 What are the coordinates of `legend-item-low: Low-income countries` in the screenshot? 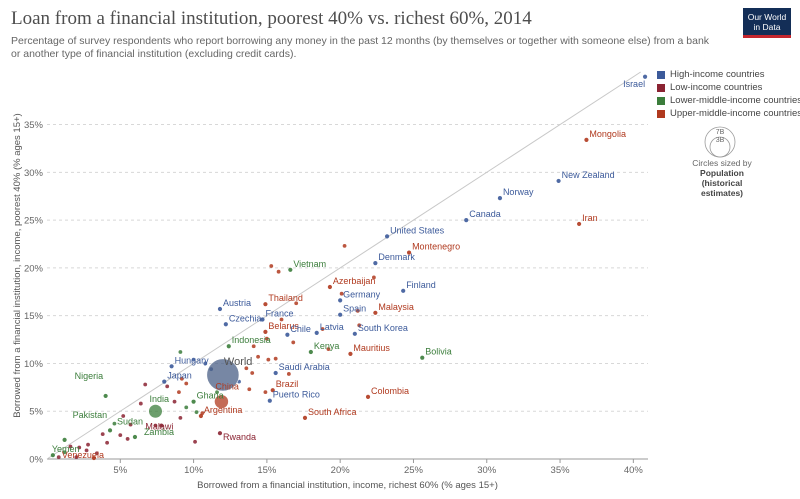 It's located at (727, 87).